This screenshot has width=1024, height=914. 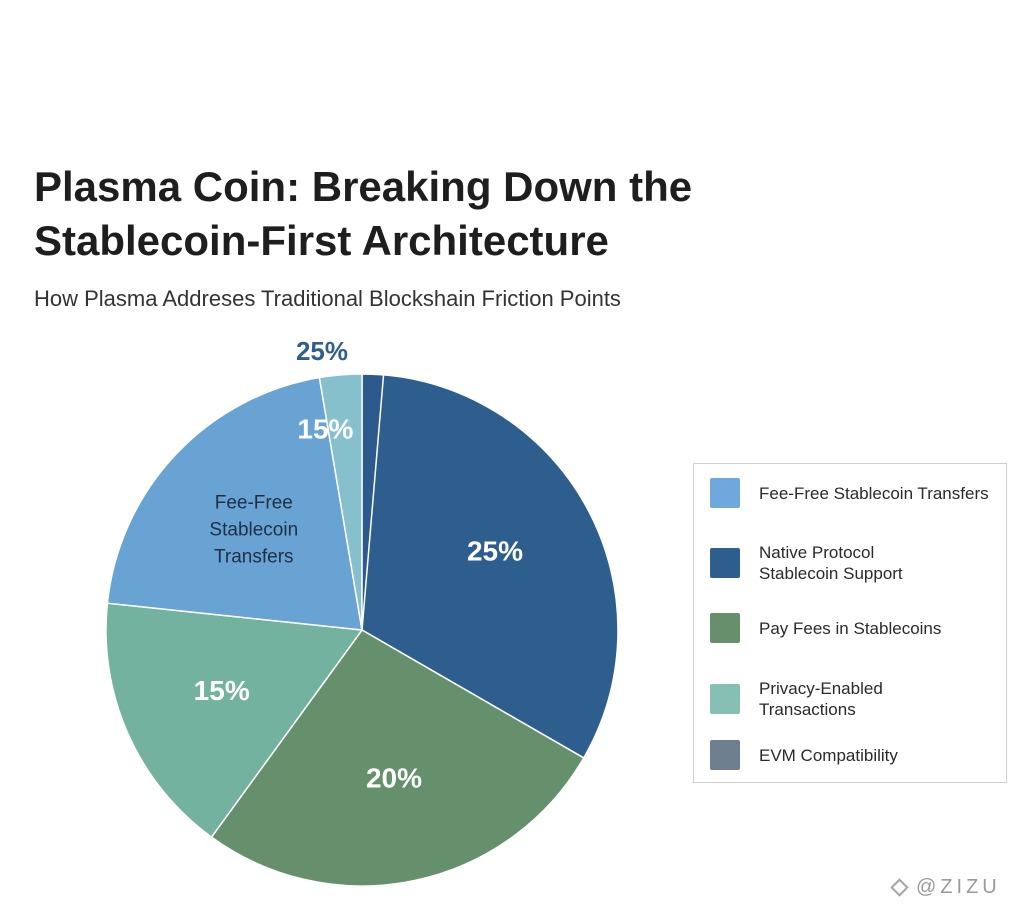 I want to click on legend-item-fee-free-transfers: Fee-Free Stablecoin Transfers, so click(x=853, y=493).